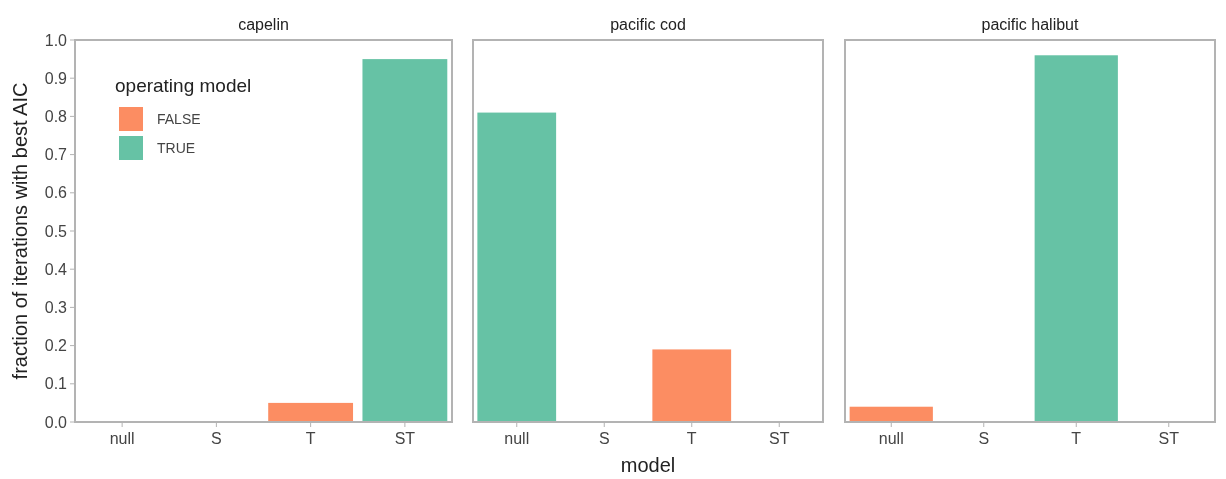 Image resolution: width=1226 pixels, height=479 pixels. I want to click on y-tick-label: 0.3, so click(56, 307).